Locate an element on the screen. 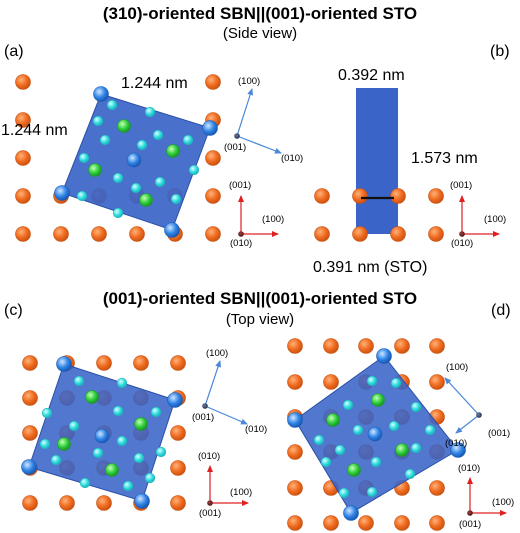  panel-label-c: (c) is located at coordinates (13, 310).